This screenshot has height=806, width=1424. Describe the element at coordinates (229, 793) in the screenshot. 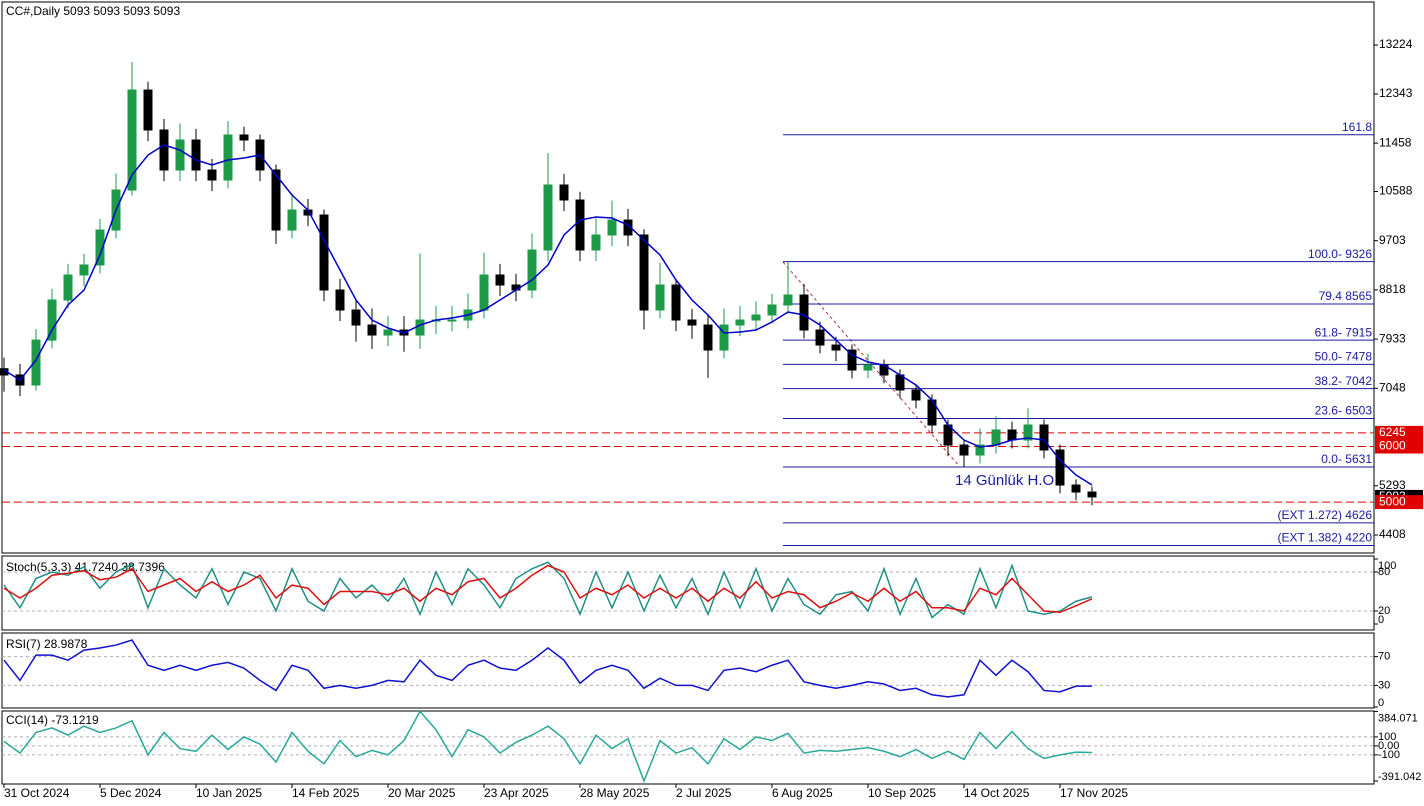

I see `x-tick-label: 10 Jan 2025` at that location.